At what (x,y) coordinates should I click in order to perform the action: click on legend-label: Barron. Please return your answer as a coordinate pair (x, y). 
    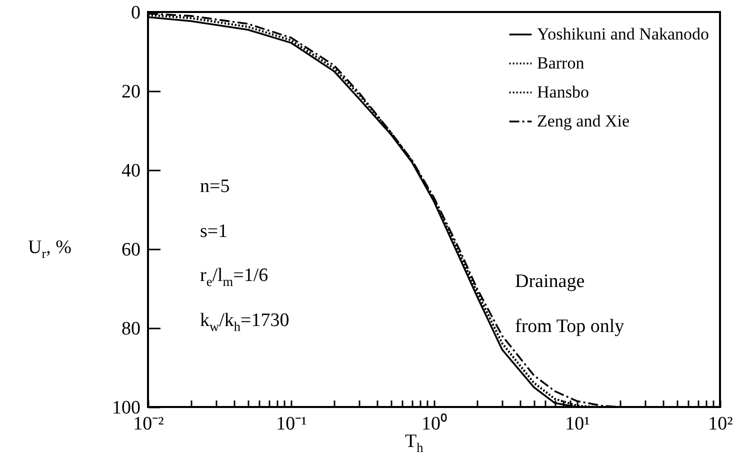
    Looking at the image, I should click on (561, 63).